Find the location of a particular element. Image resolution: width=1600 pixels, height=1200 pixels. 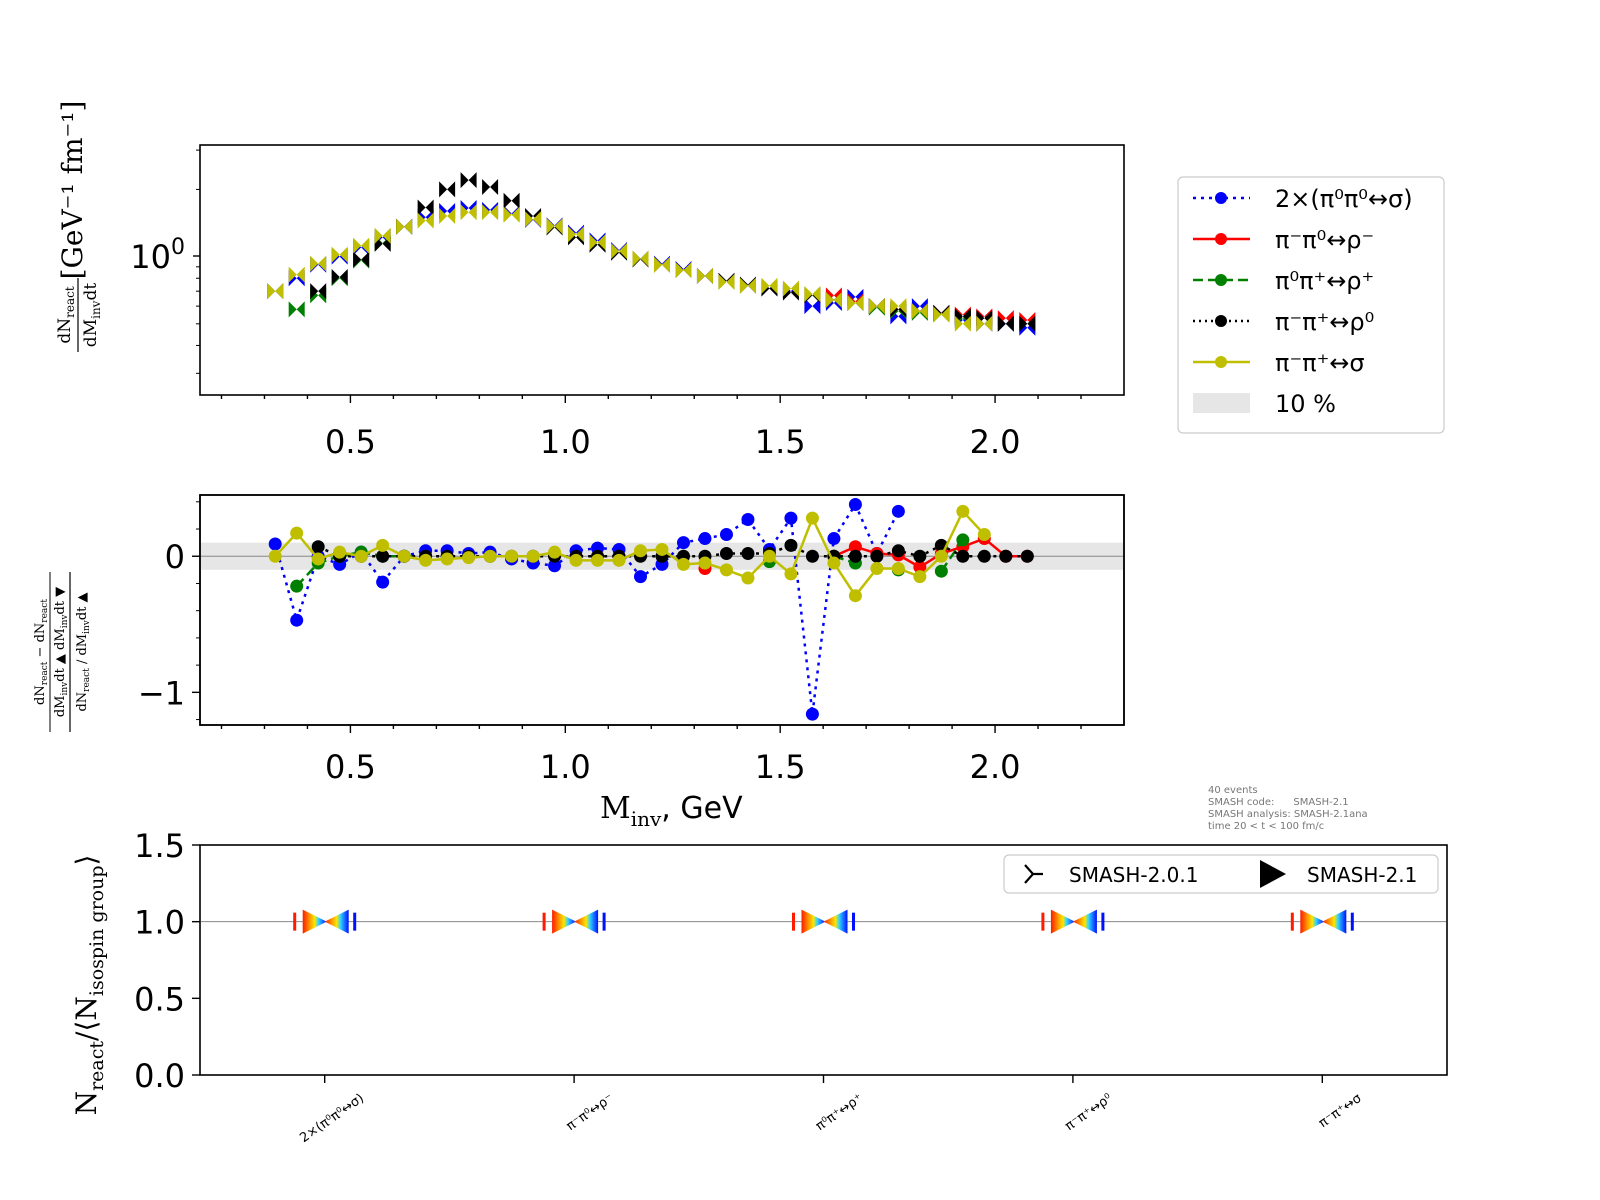

top-ytick-label: 100 is located at coordinates (157, 255).